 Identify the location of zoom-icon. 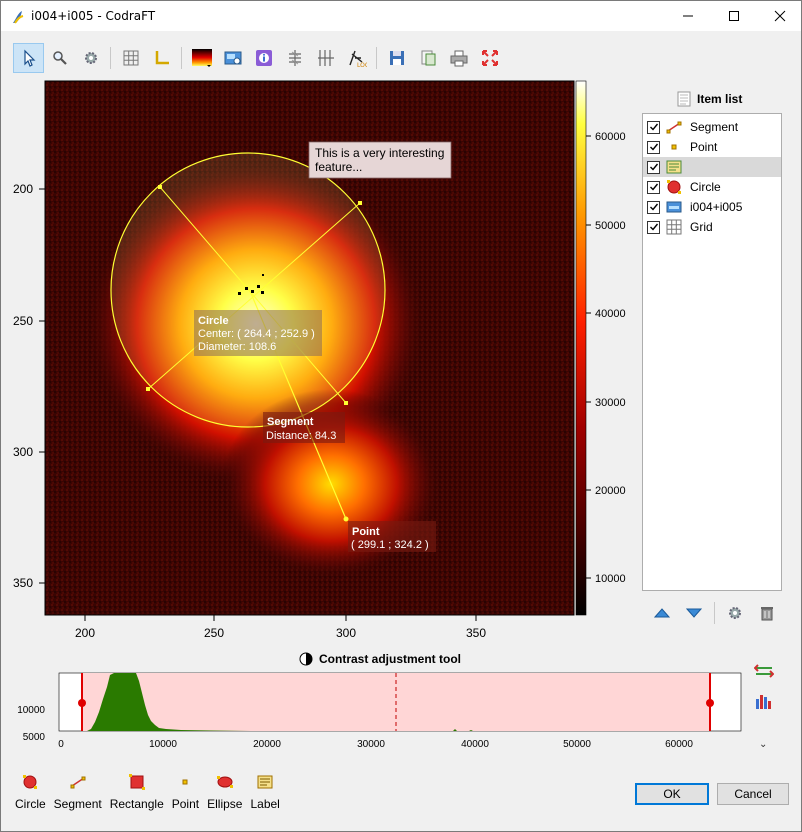
(59, 58).